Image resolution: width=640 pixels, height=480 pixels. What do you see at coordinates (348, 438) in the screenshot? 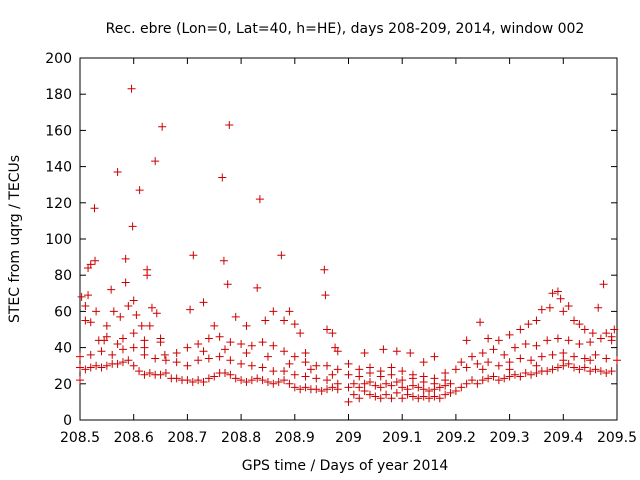
I see `x-tick-label: 209` at bounding box center [348, 438].